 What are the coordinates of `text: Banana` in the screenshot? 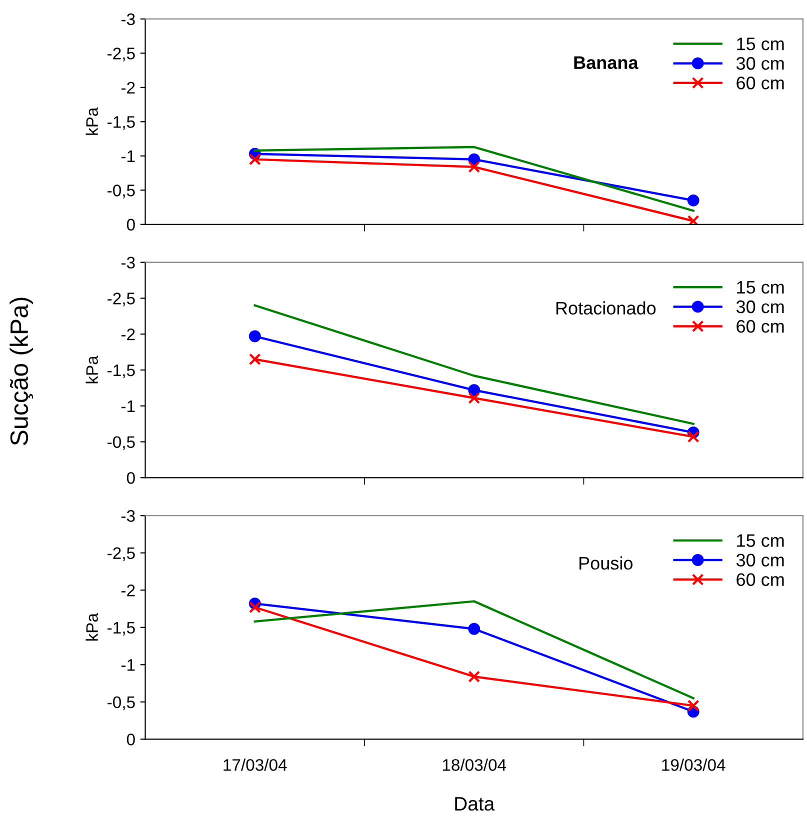 It's located at (606, 63).